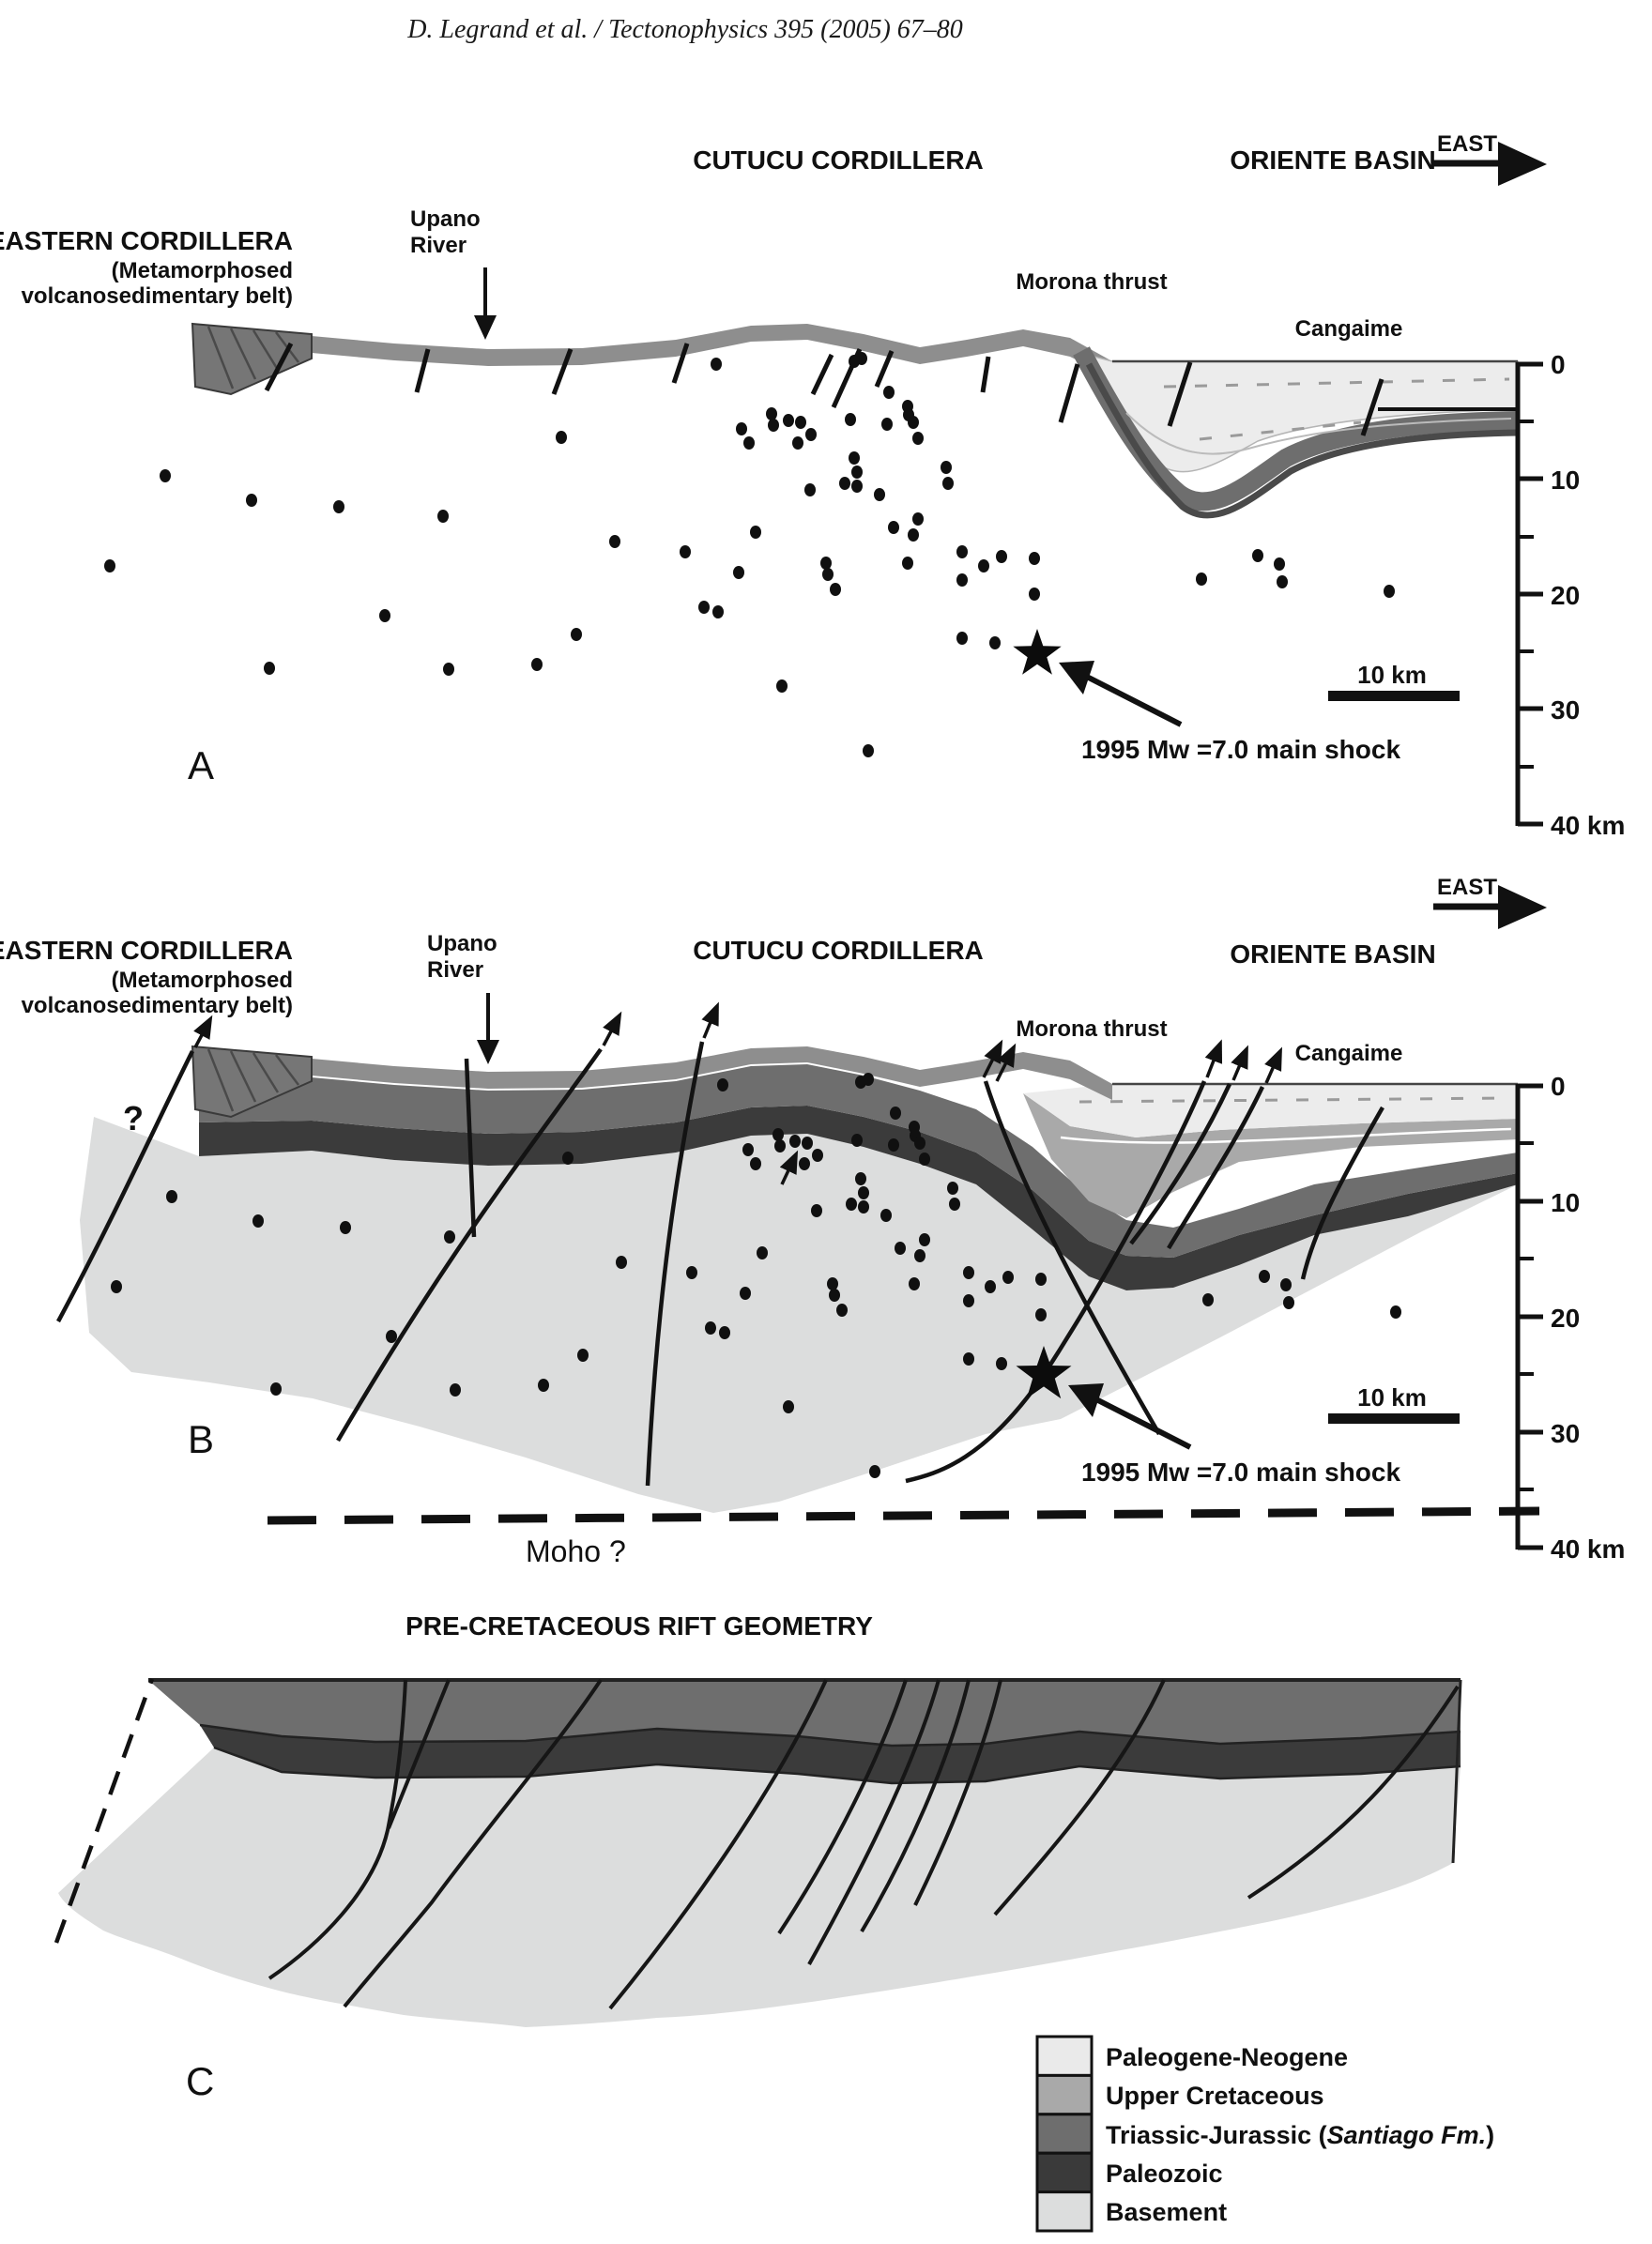 This screenshot has width=1652, height=2244. Describe the element at coordinates (1064, 2056) in the screenshot. I see `legend-swatch-paleogene` at that location.